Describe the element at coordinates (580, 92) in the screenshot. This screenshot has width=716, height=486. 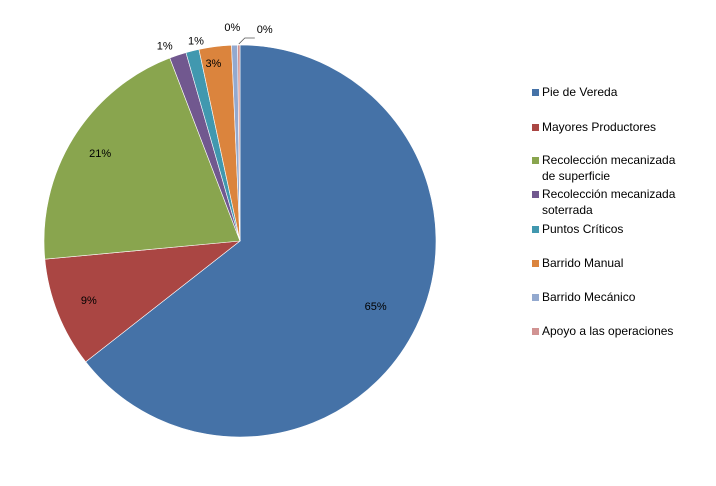
I see `legend-label-pie-de-vereda: Pie de Vereda` at that location.